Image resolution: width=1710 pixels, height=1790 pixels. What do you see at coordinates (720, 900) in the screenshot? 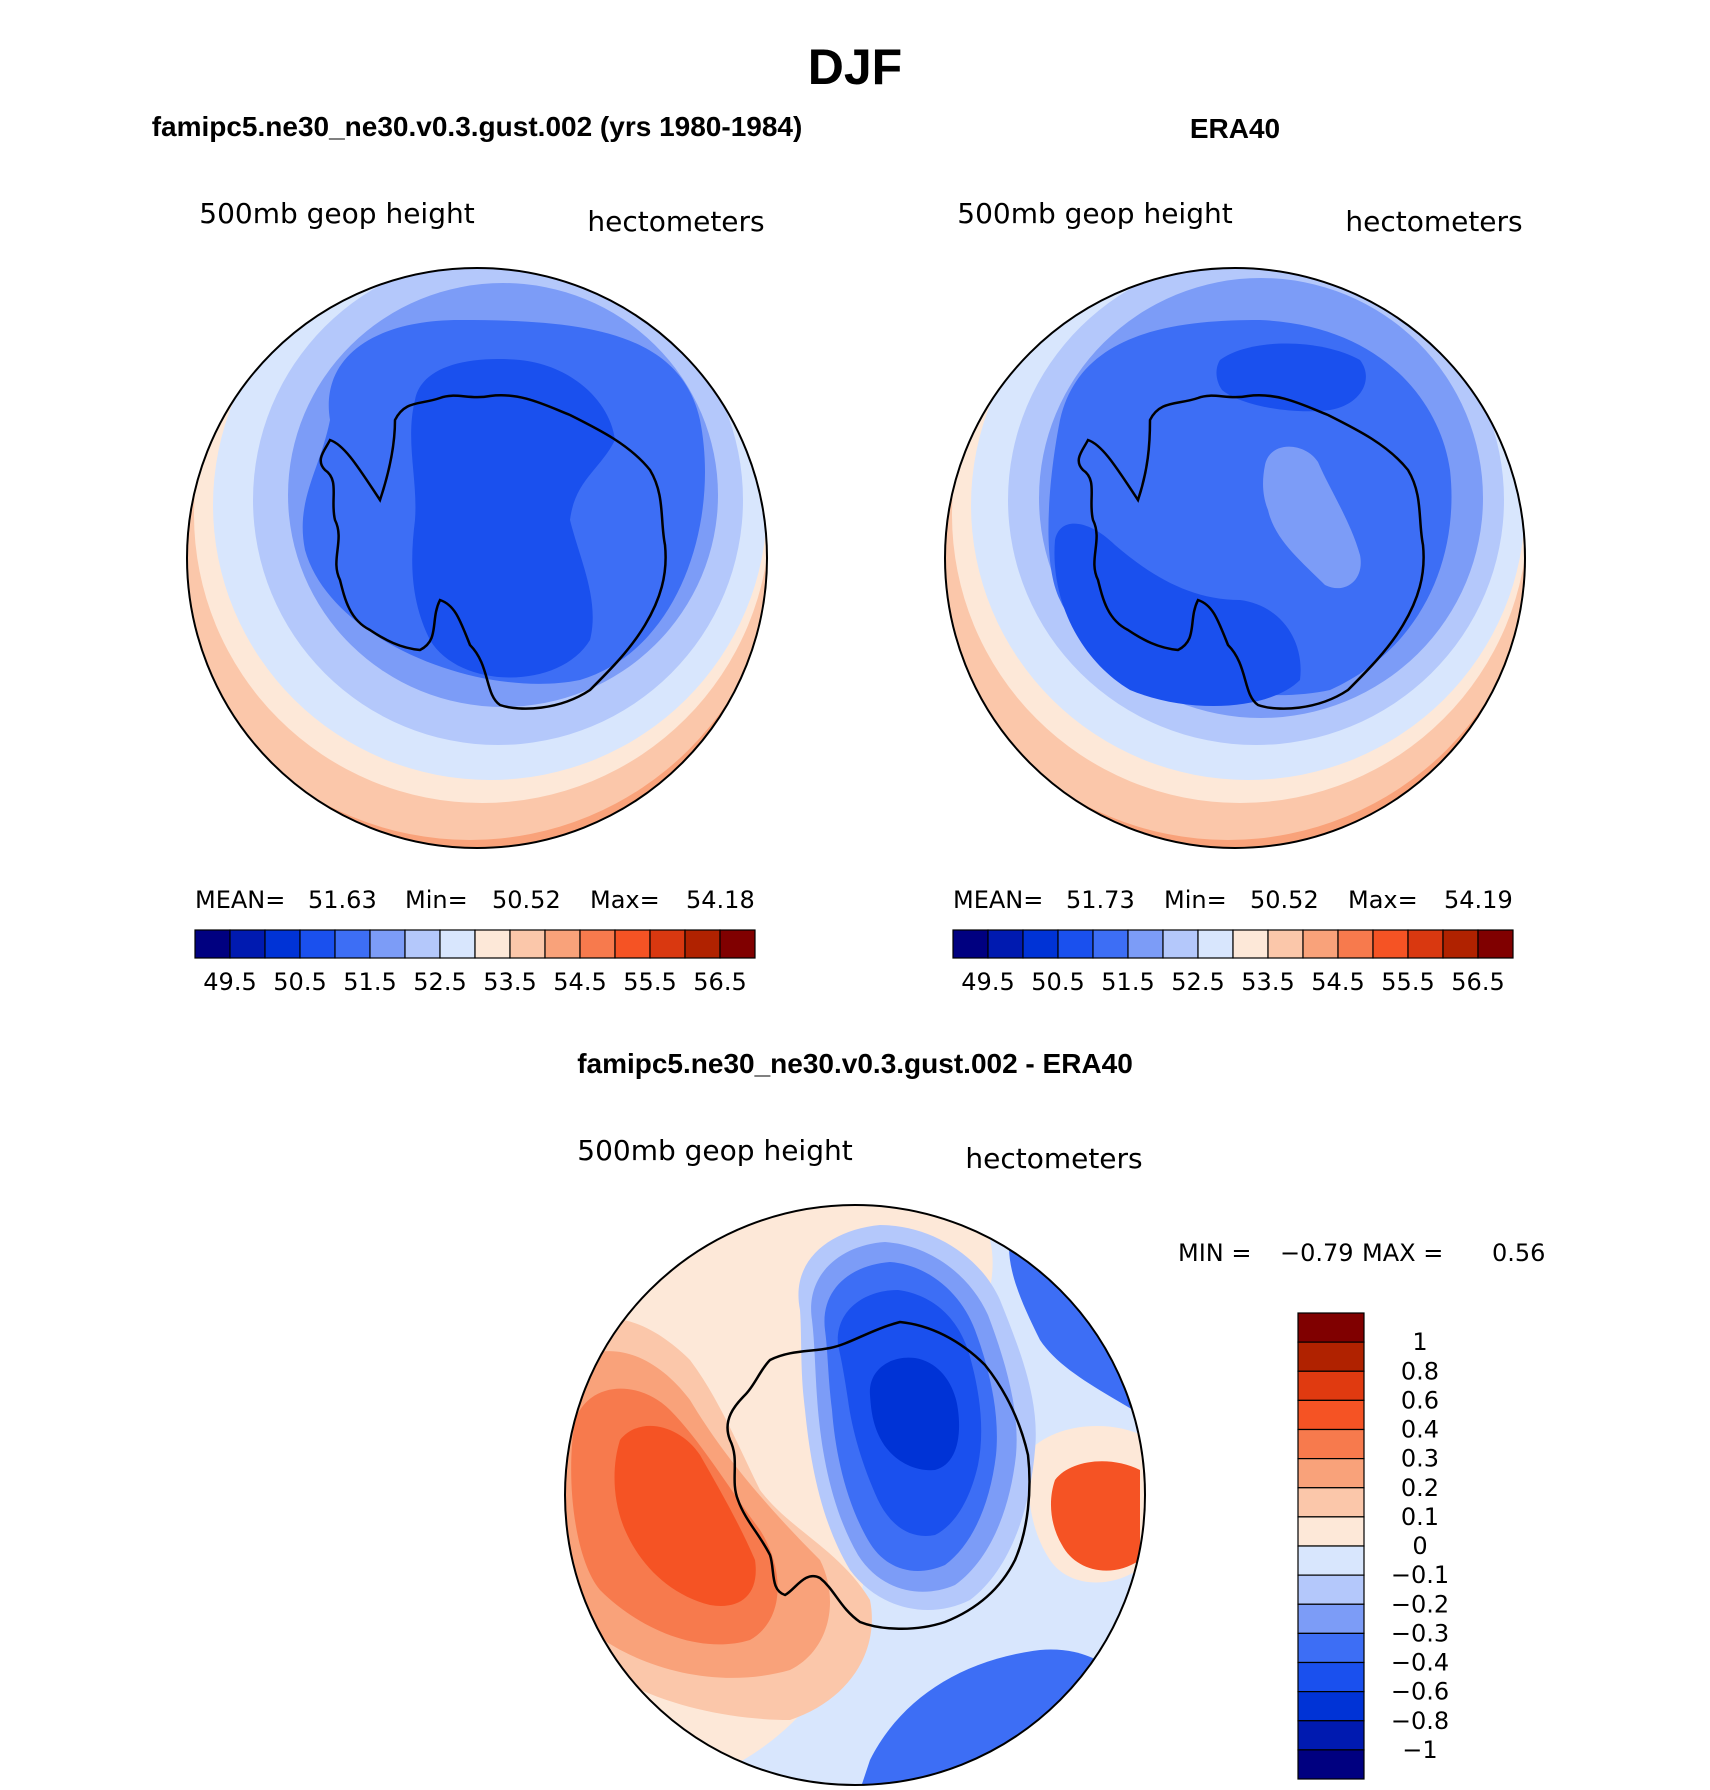
I see `max-value: 54.18` at bounding box center [720, 900].